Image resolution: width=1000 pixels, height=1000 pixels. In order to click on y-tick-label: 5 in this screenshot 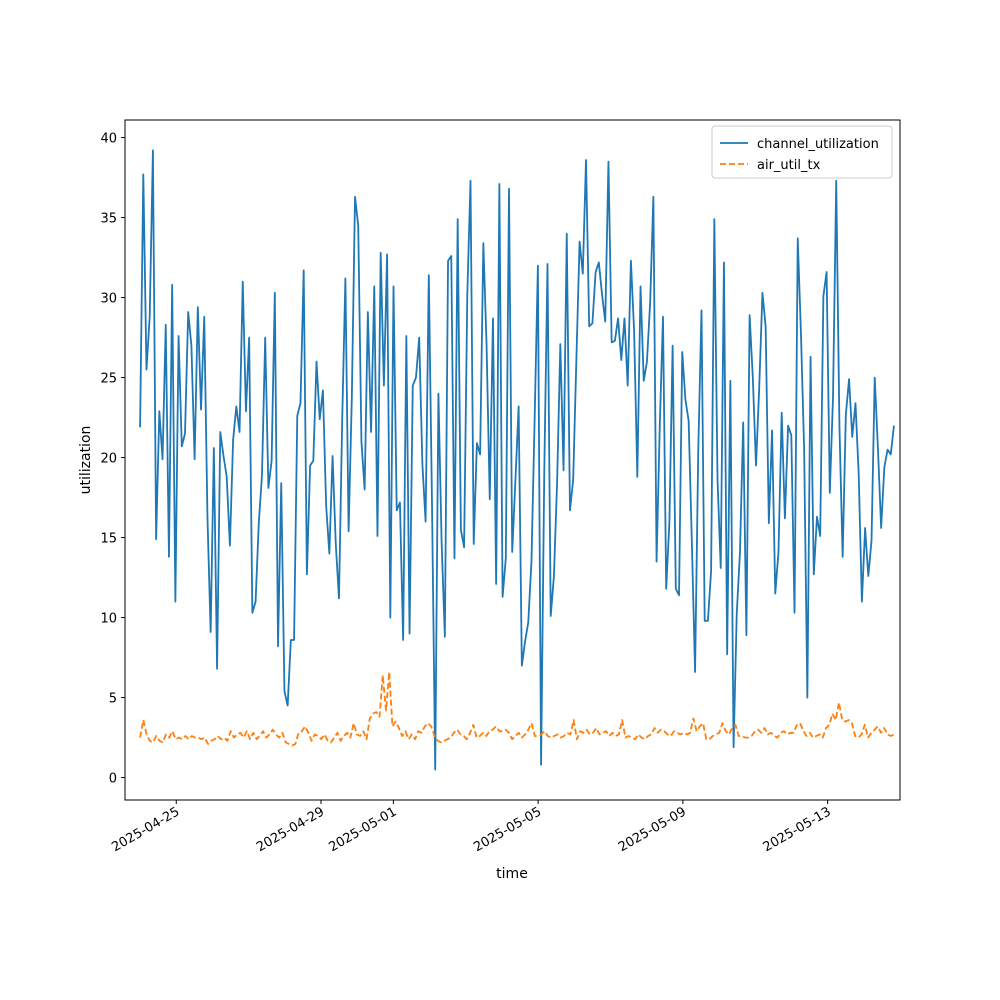, I will do `click(113, 699)`.